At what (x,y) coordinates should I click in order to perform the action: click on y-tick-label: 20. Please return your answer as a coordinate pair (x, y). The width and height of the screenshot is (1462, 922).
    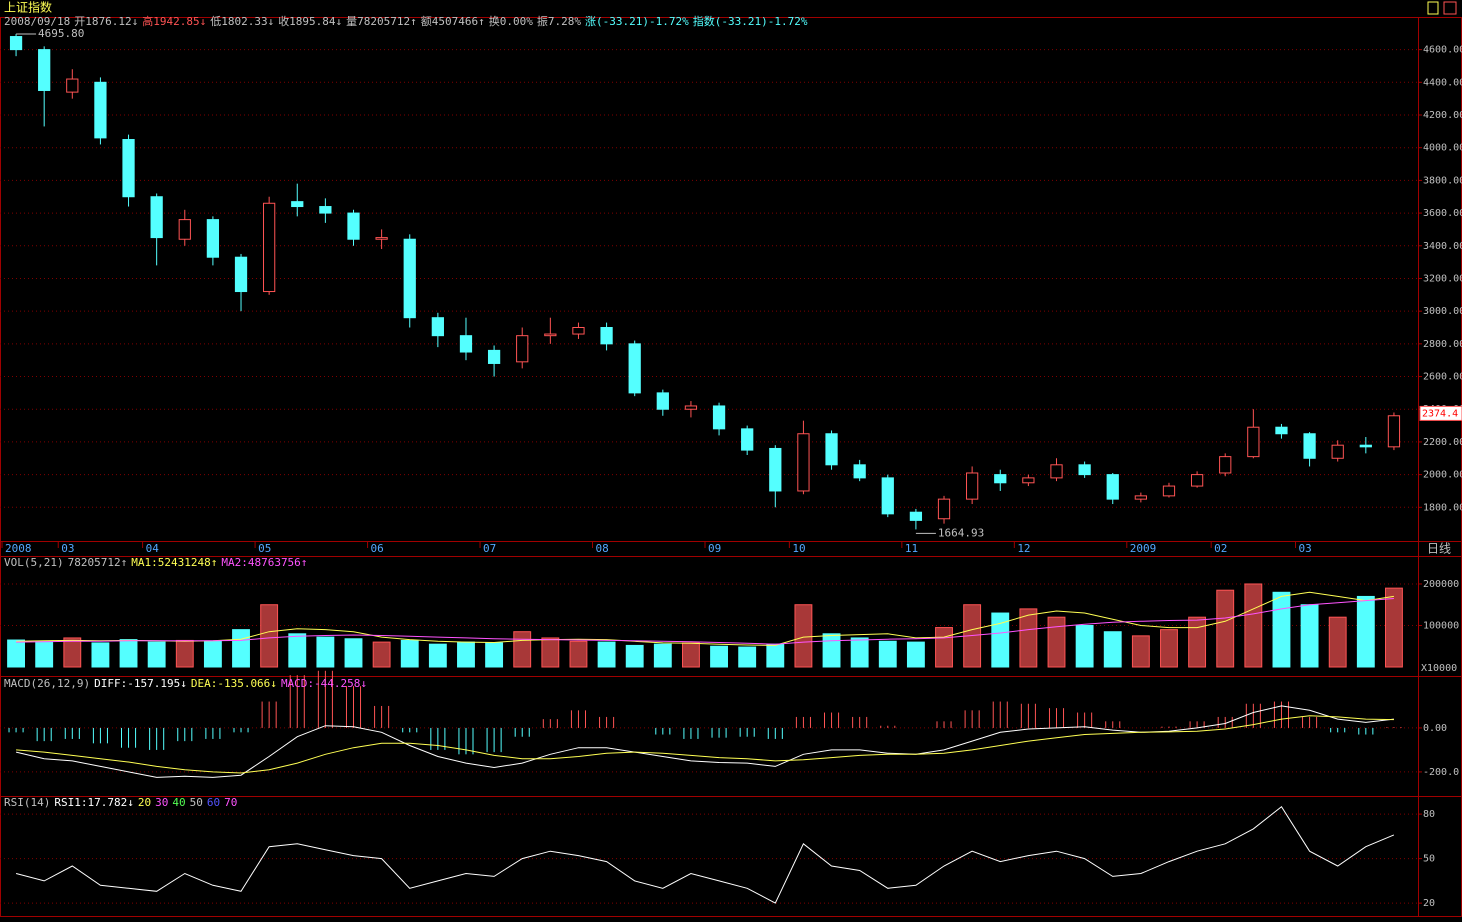
    Looking at the image, I should click on (1429, 903).